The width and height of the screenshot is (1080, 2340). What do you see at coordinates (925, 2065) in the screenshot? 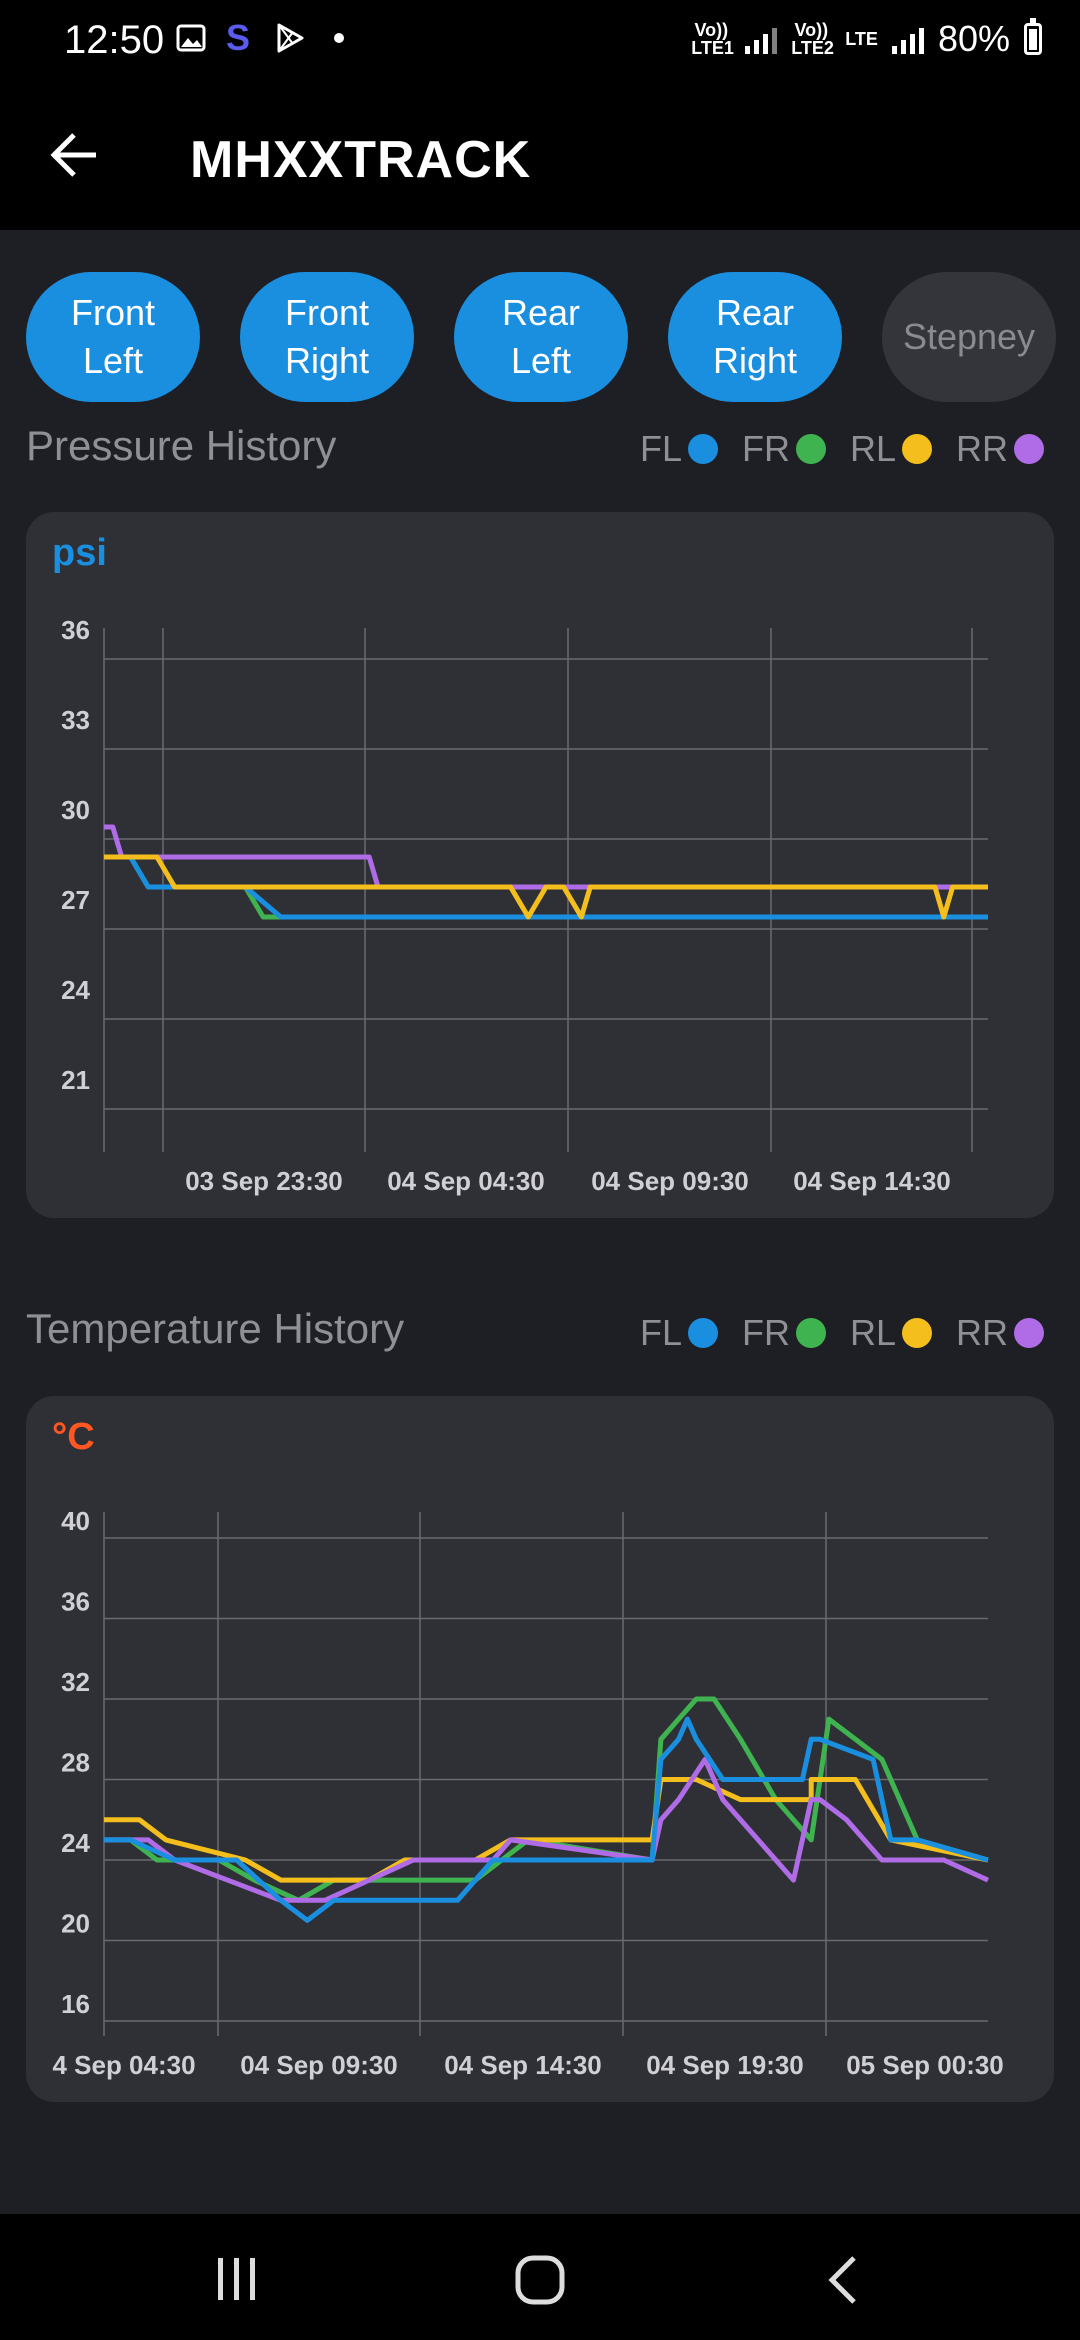
I see `x-tick-label: 05 Sep 00:30` at bounding box center [925, 2065].